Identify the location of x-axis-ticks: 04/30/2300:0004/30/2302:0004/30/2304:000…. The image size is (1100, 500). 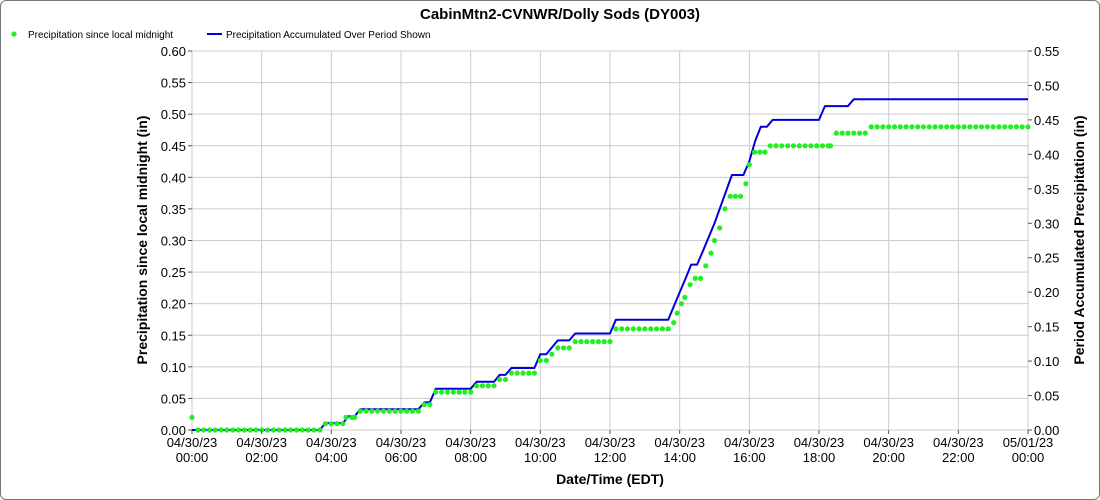
(610, 447).